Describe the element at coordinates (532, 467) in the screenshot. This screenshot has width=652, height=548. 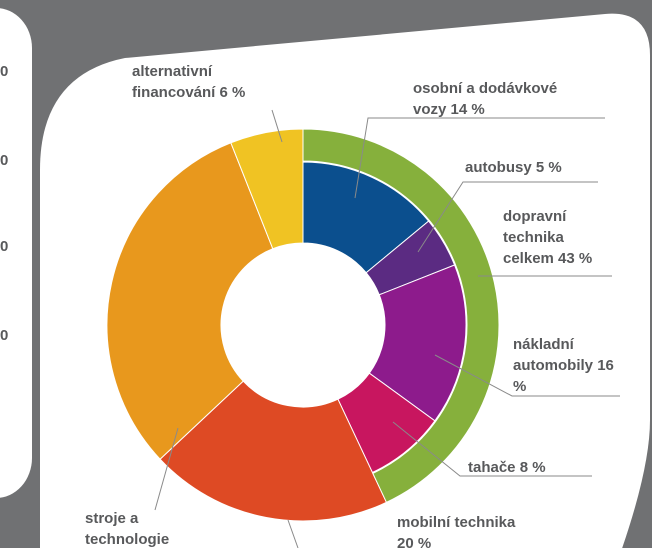
I see `value-label: 8 %` at that location.